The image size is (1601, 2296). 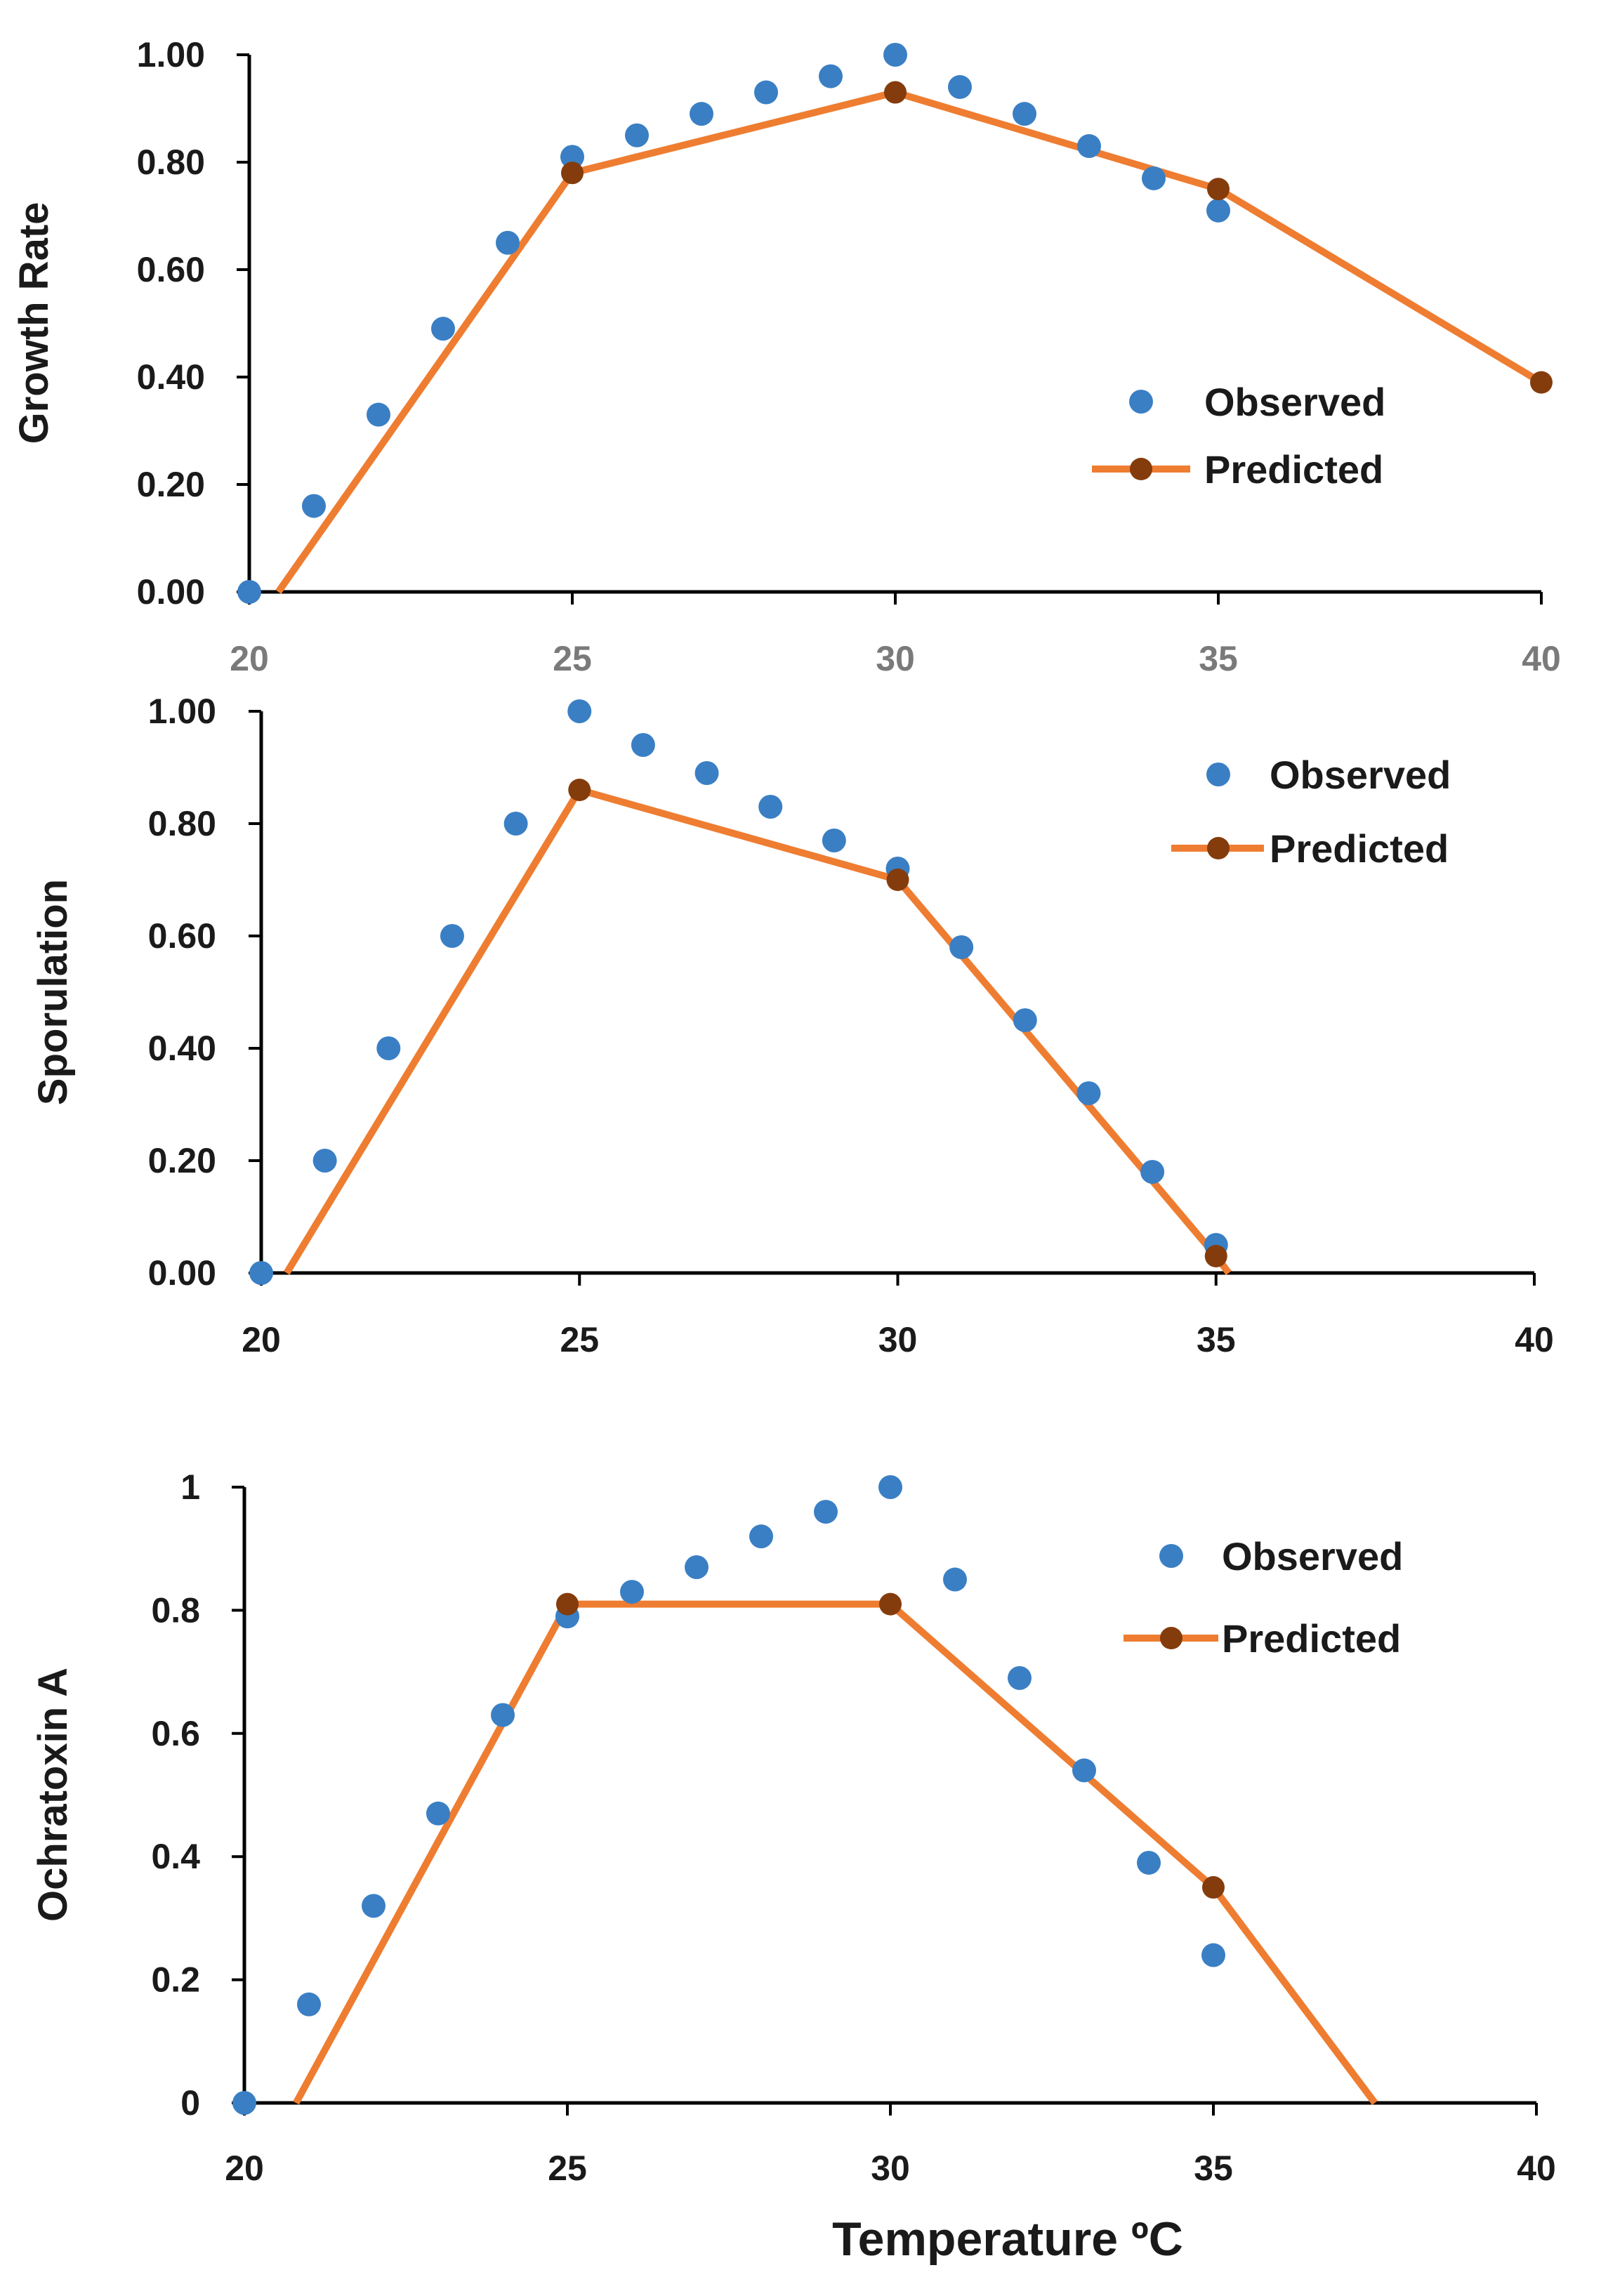 What do you see at coordinates (53, 1795) in the screenshot?
I see `y-axis-label: Ochratoxin A` at bounding box center [53, 1795].